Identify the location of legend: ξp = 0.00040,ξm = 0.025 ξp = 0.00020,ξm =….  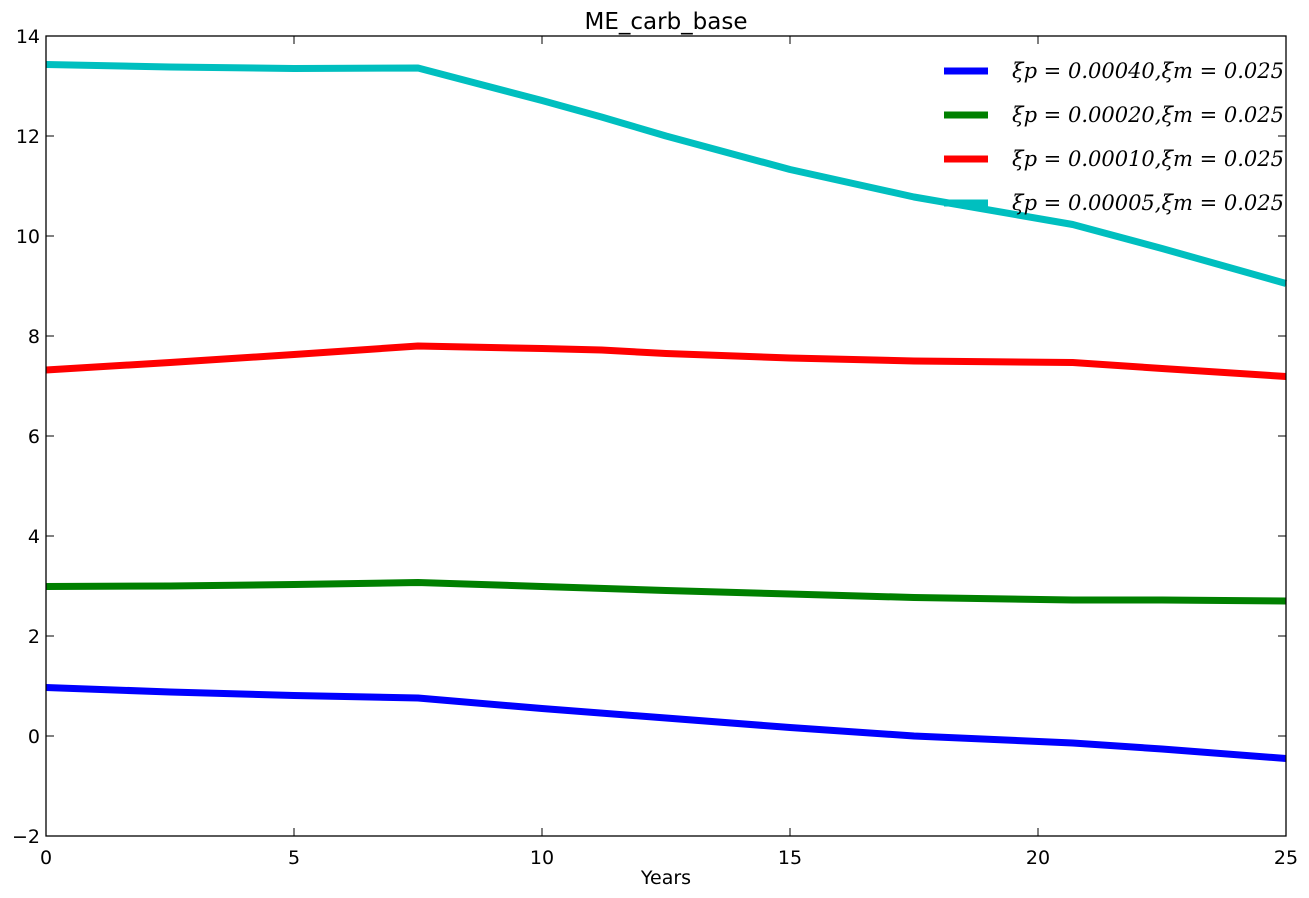
(1114, 137).